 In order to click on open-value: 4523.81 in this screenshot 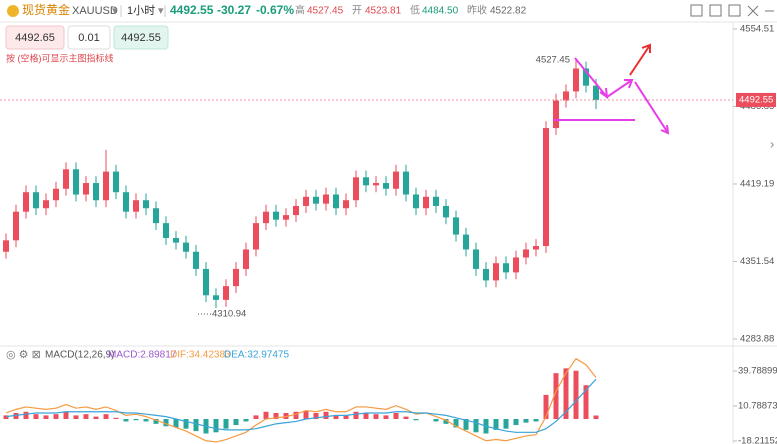, I will do `click(383, 11)`.